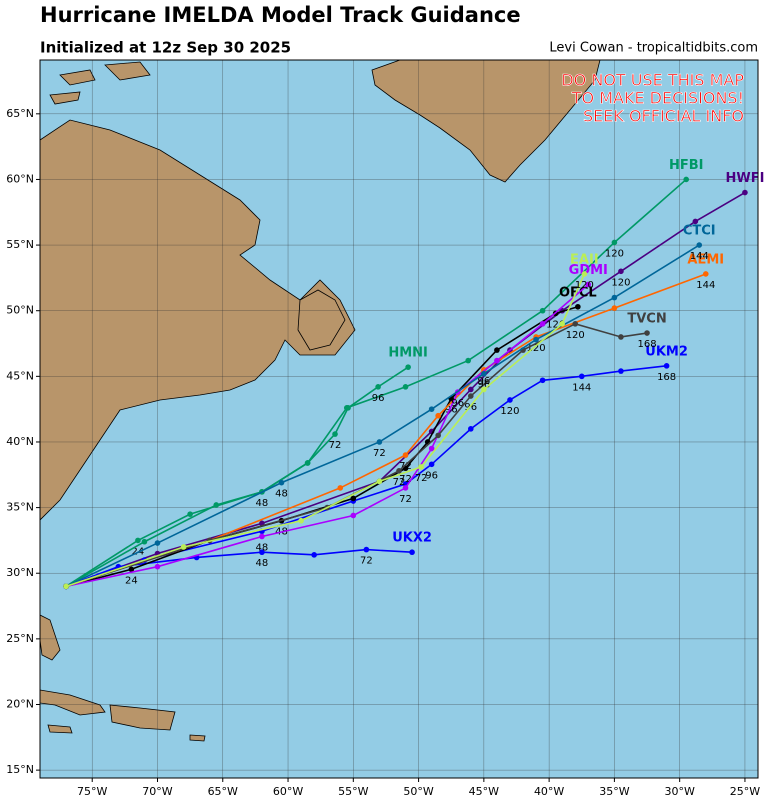 The image size is (768, 805). What do you see at coordinates (666, 377) in the screenshot?
I see `hour-label: 168` at bounding box center [666, 377].